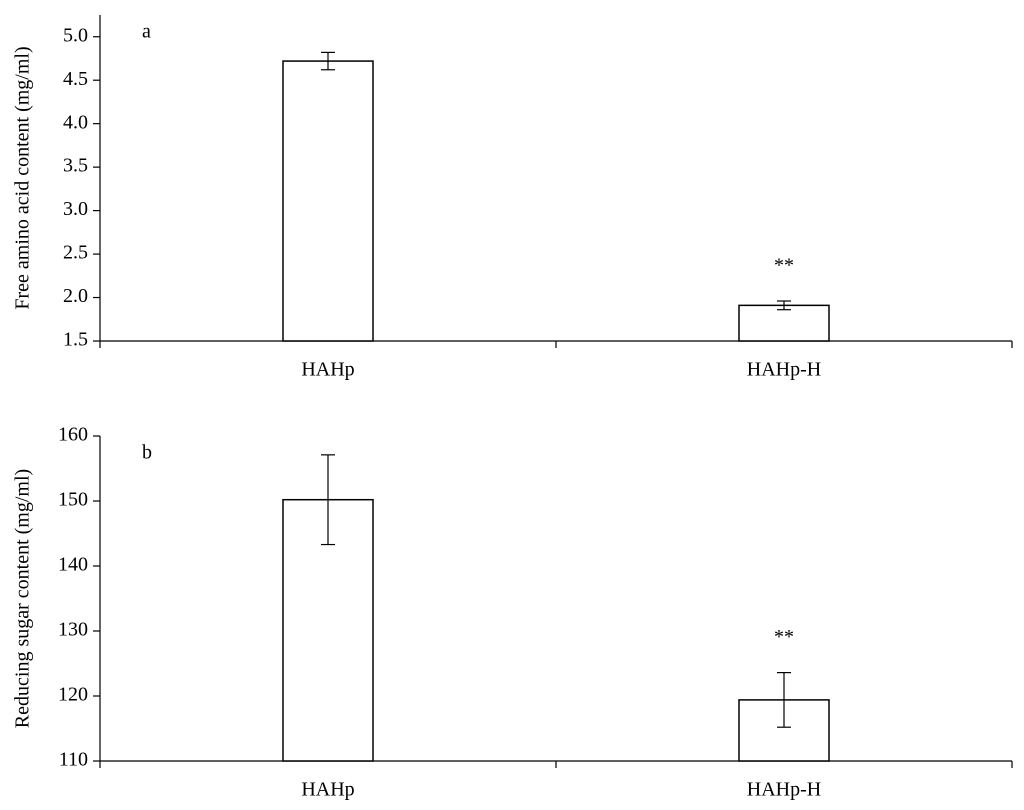 This screenshot has width=1024, height=810. I want to click on y-tick-label: 4.0, so click(75, 122).